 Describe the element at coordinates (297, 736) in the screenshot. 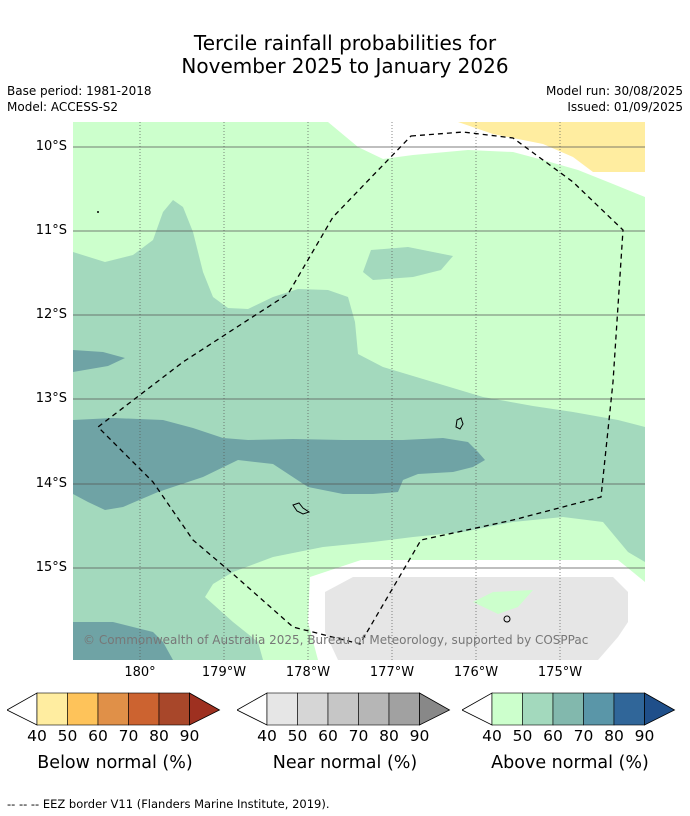

I see `near-normal-tick-50: 50` at that location.